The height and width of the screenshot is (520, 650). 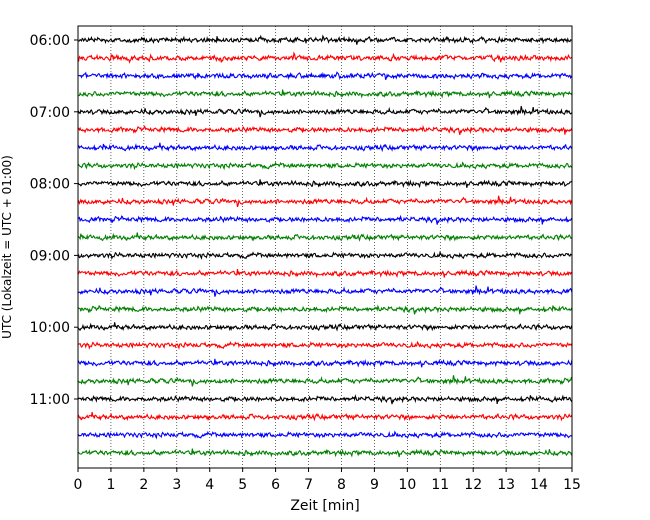 I want to click on x-tick-label-4: 4, so click(x=209, y=485).